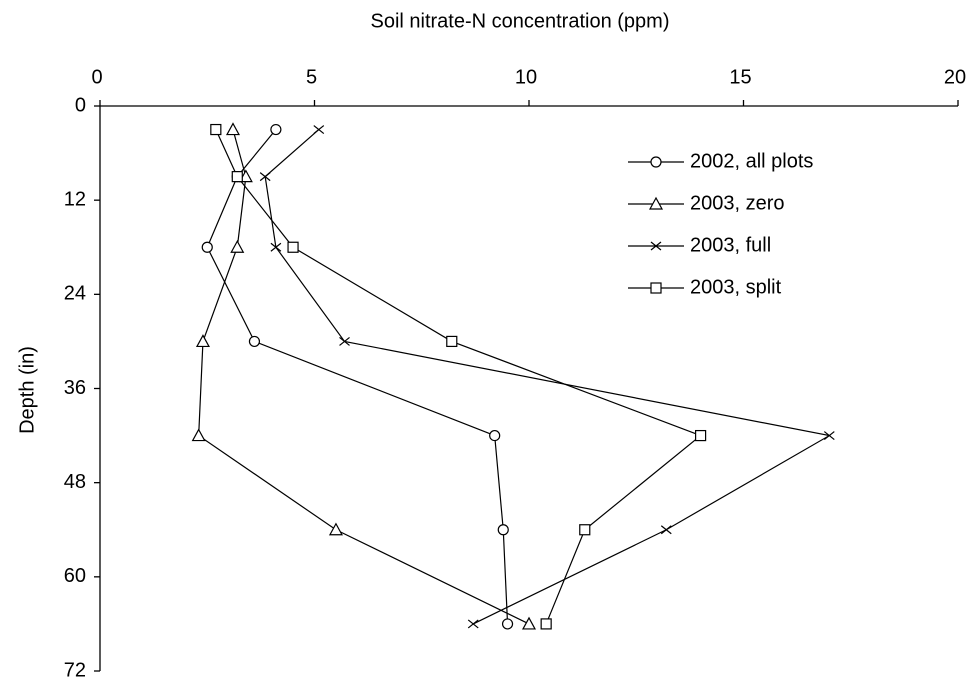 The image size is (966, 687). What do you see at coordinates (740, 77) in the screenshot?
I see `x-tick-label: 15` at bounding box center [740, 77].